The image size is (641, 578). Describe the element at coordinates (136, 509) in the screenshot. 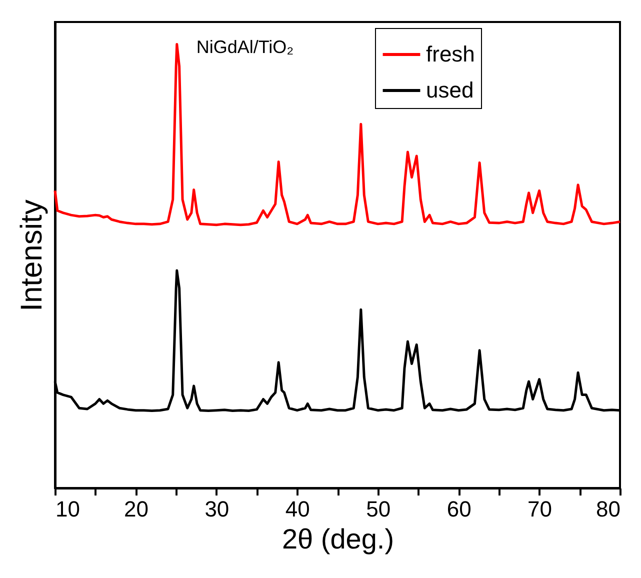

I see `x-tick-label: 20` at that location.